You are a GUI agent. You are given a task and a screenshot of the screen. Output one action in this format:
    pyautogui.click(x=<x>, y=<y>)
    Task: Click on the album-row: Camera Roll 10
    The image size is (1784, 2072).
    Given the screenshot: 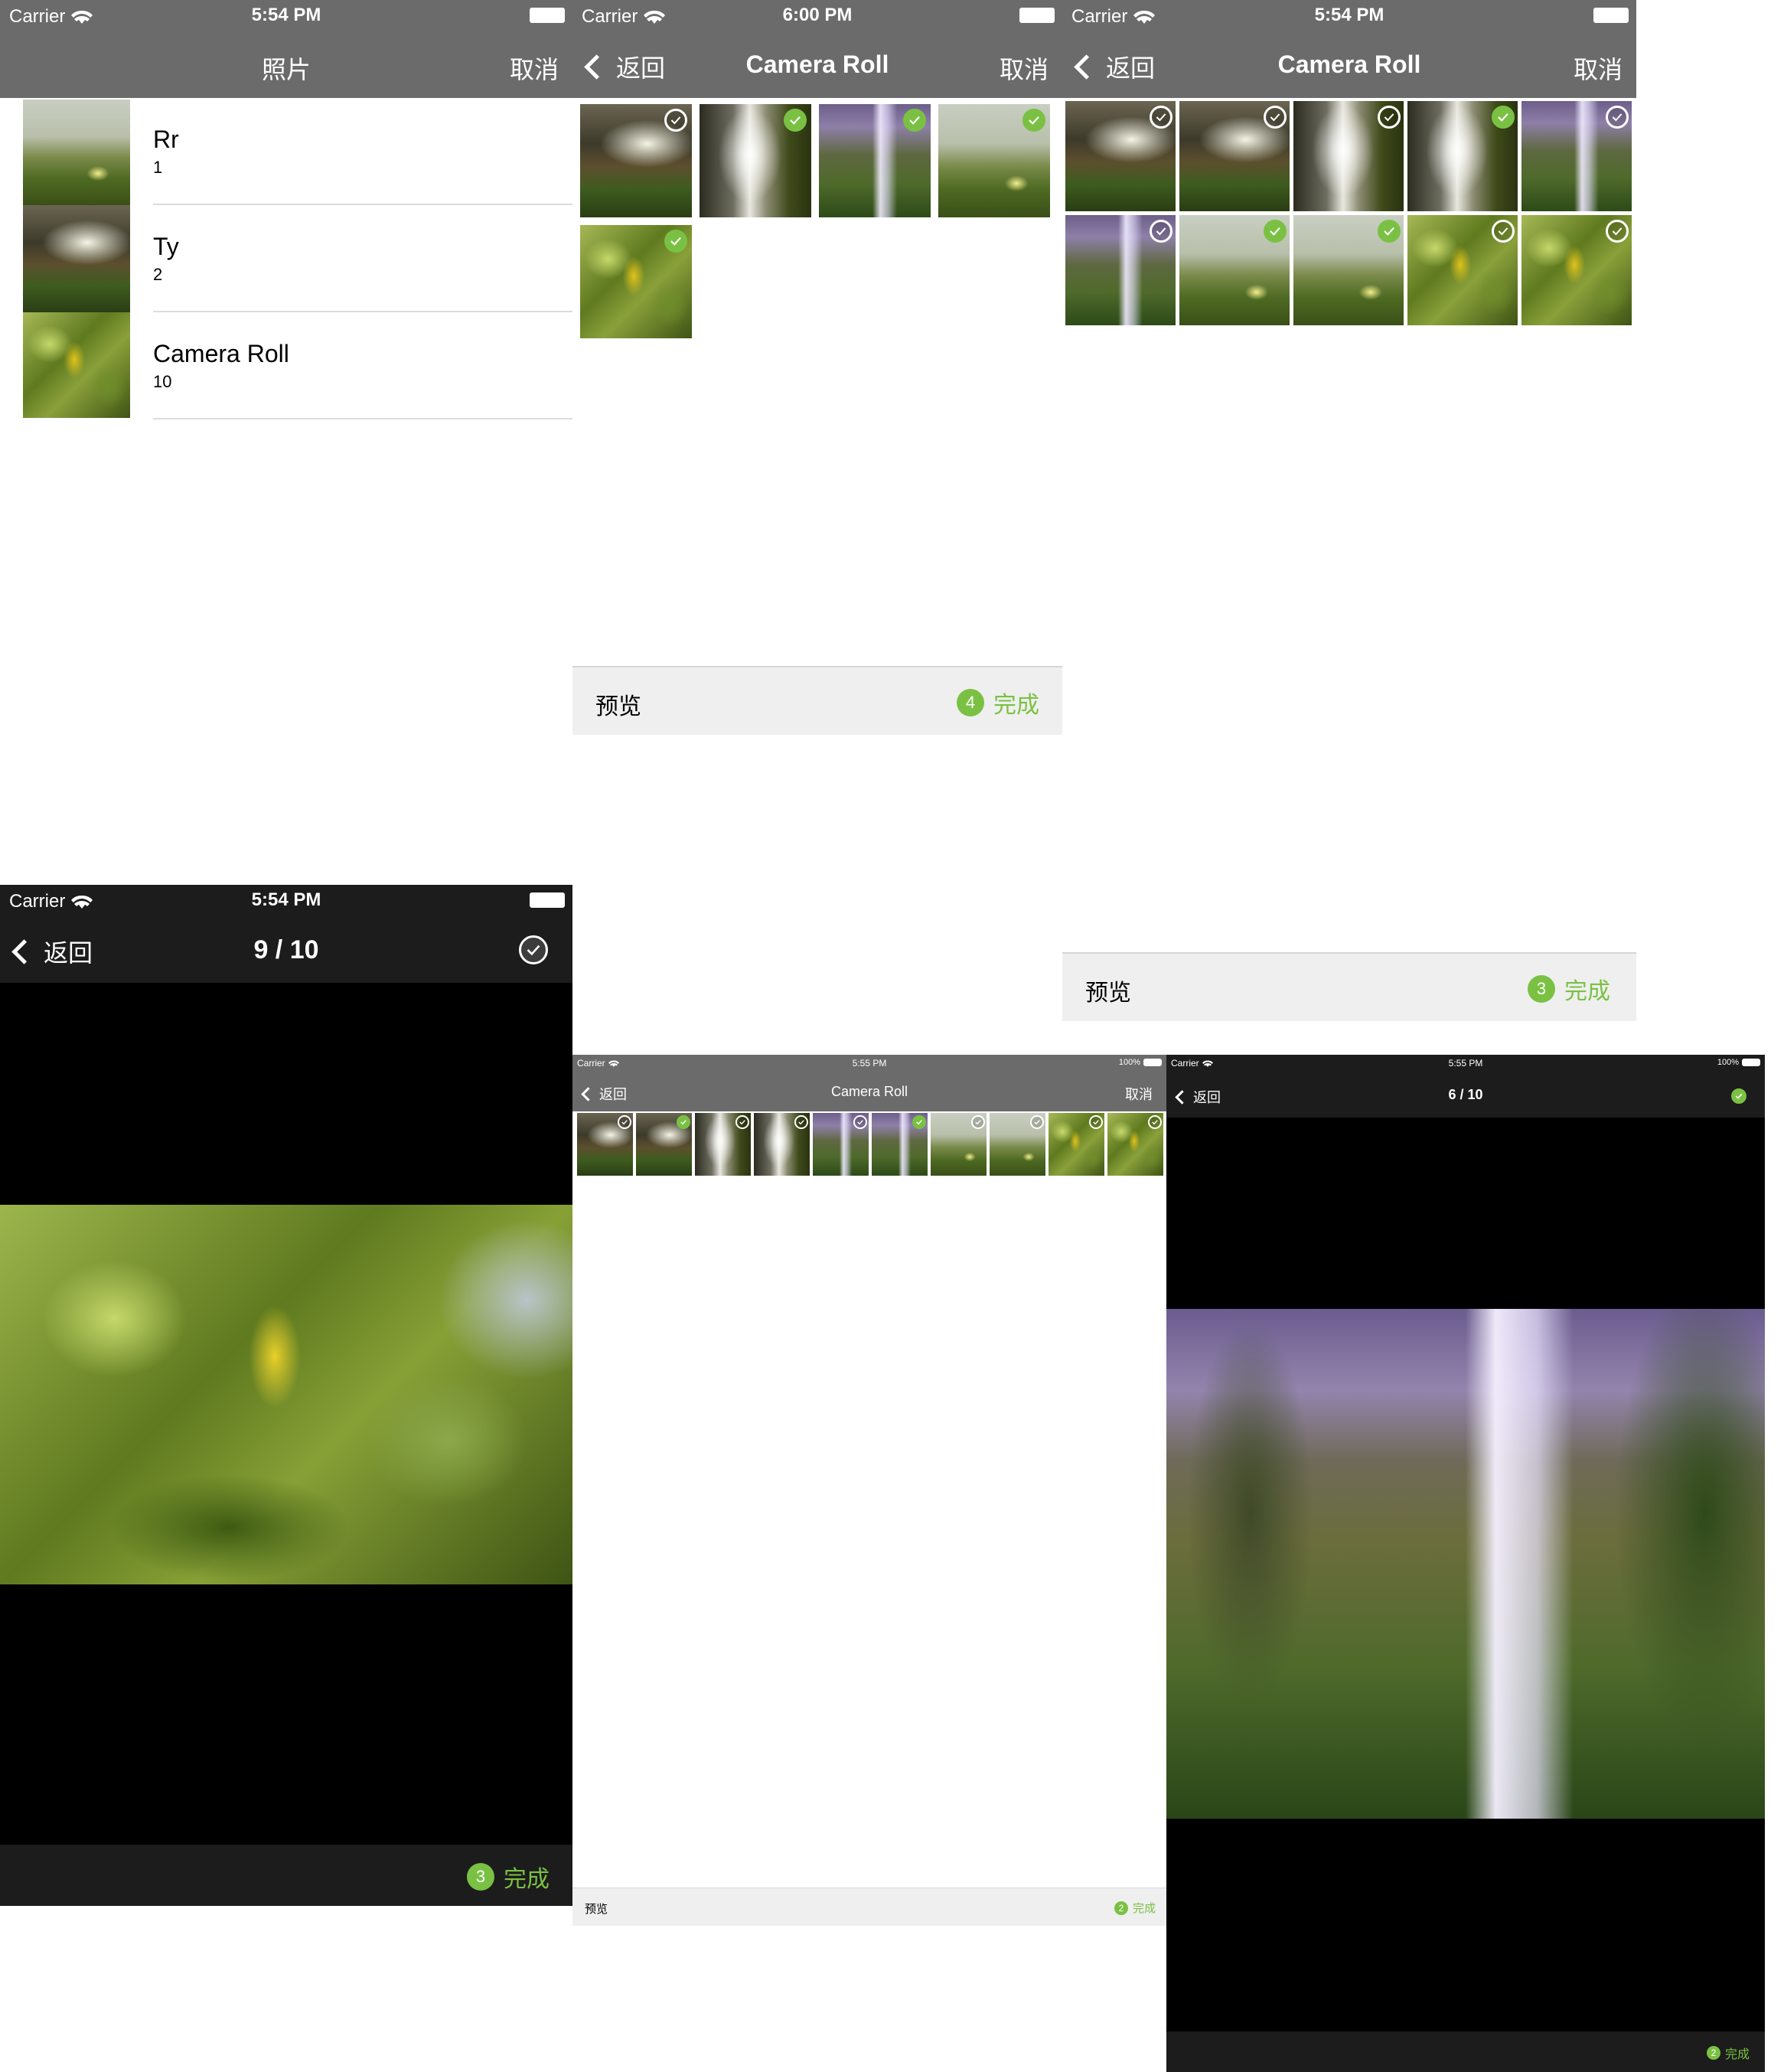 What is the action you would take?
    pyautogui.click(x=286, y=365)
    